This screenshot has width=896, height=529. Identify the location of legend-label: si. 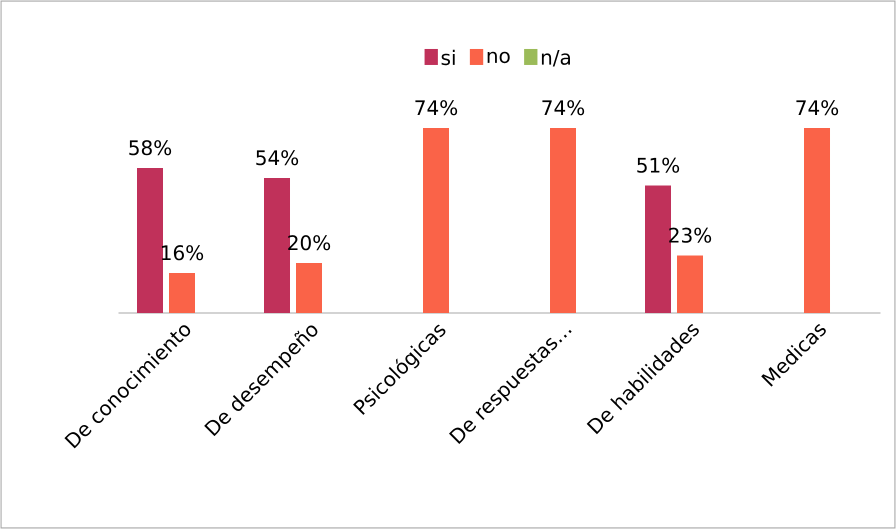
(448, 58).